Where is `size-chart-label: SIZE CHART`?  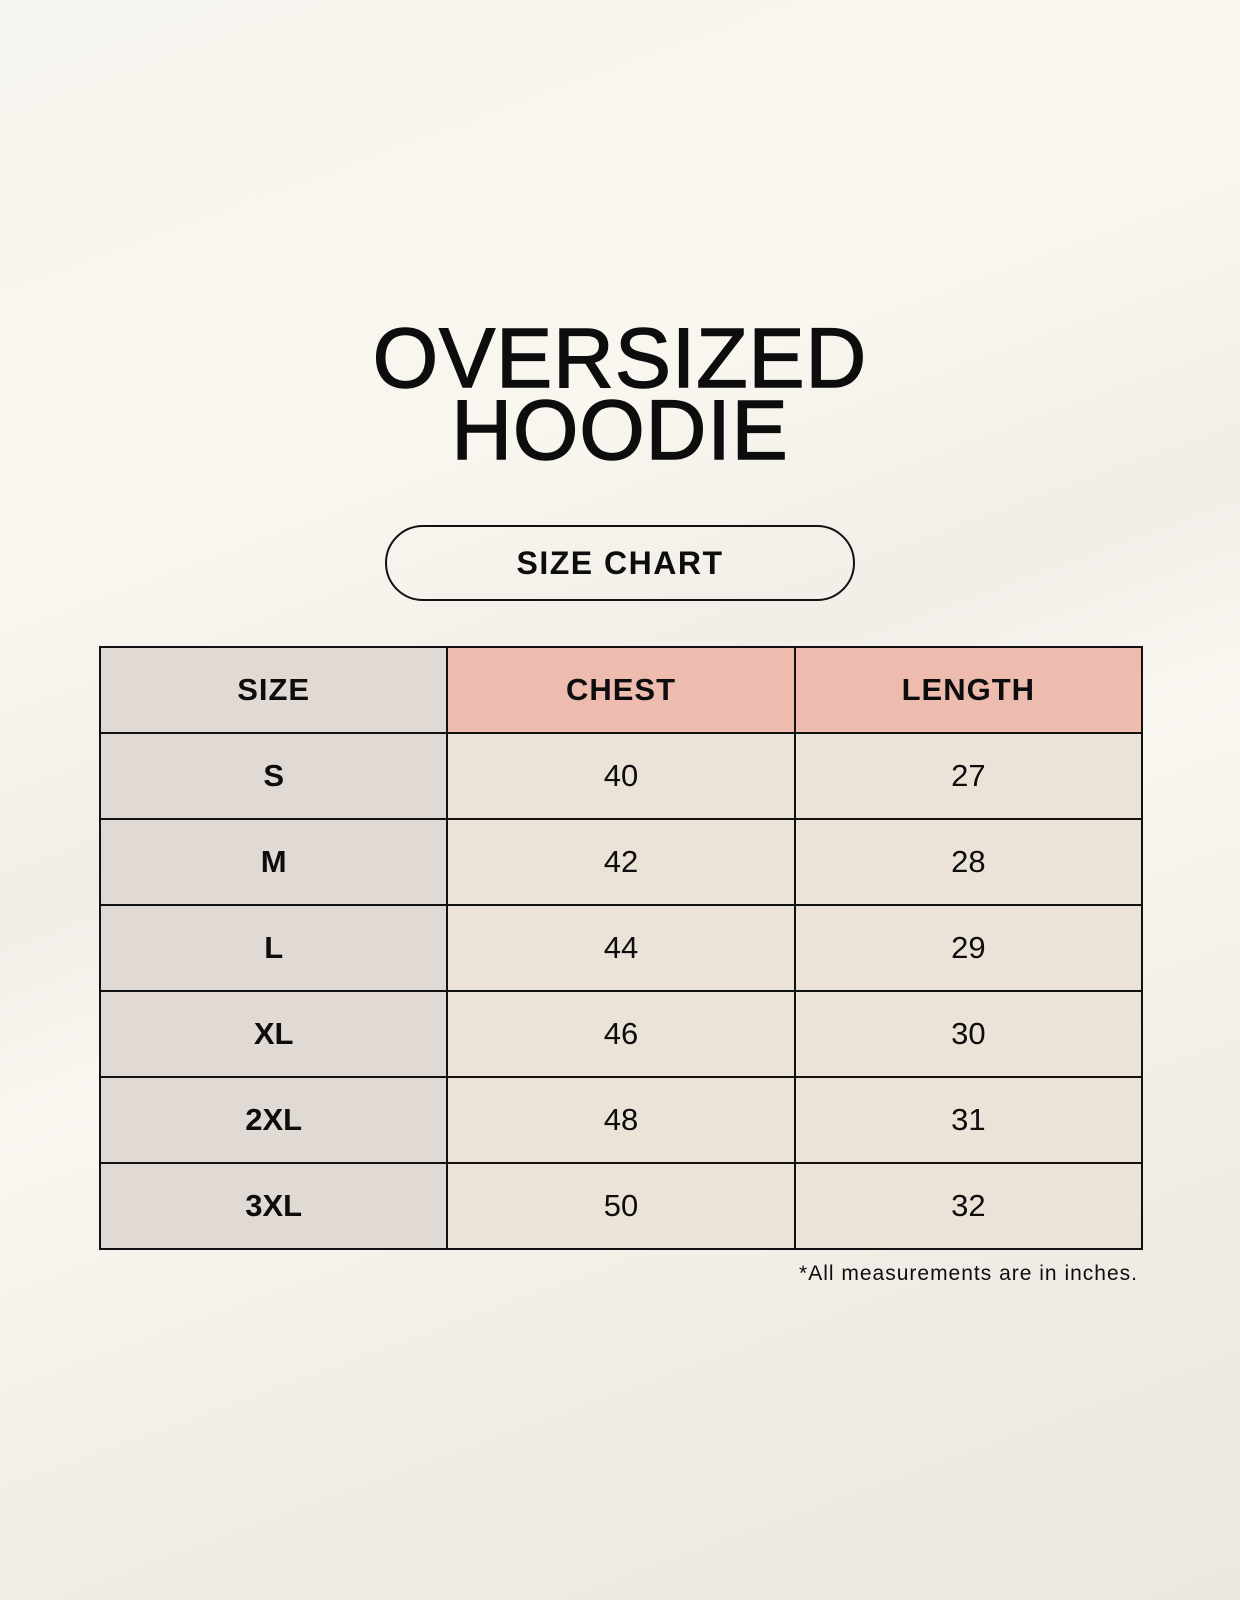 size-chart-label: SIZE CHART is located at coordinates (620, 563).